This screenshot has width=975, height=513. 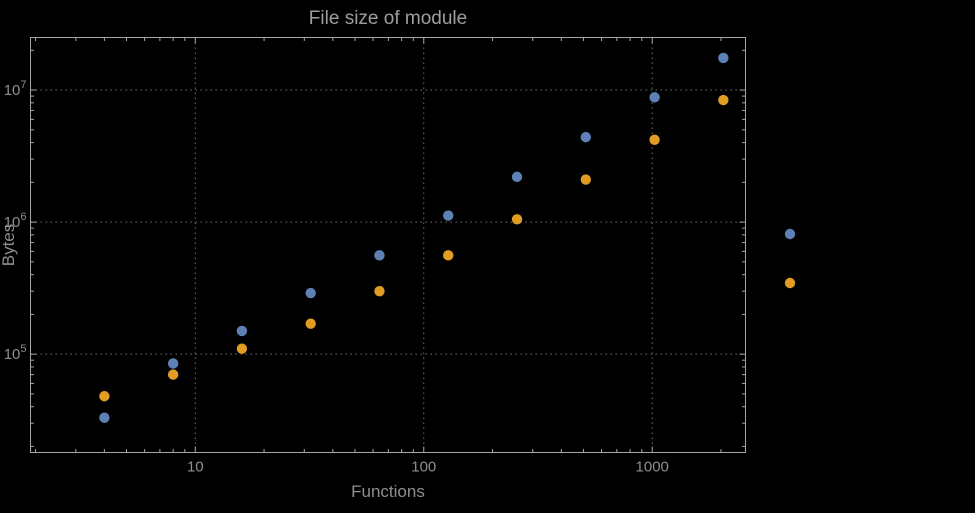 I want to click on x-tick-label: 100, so click(x=423, y=467).